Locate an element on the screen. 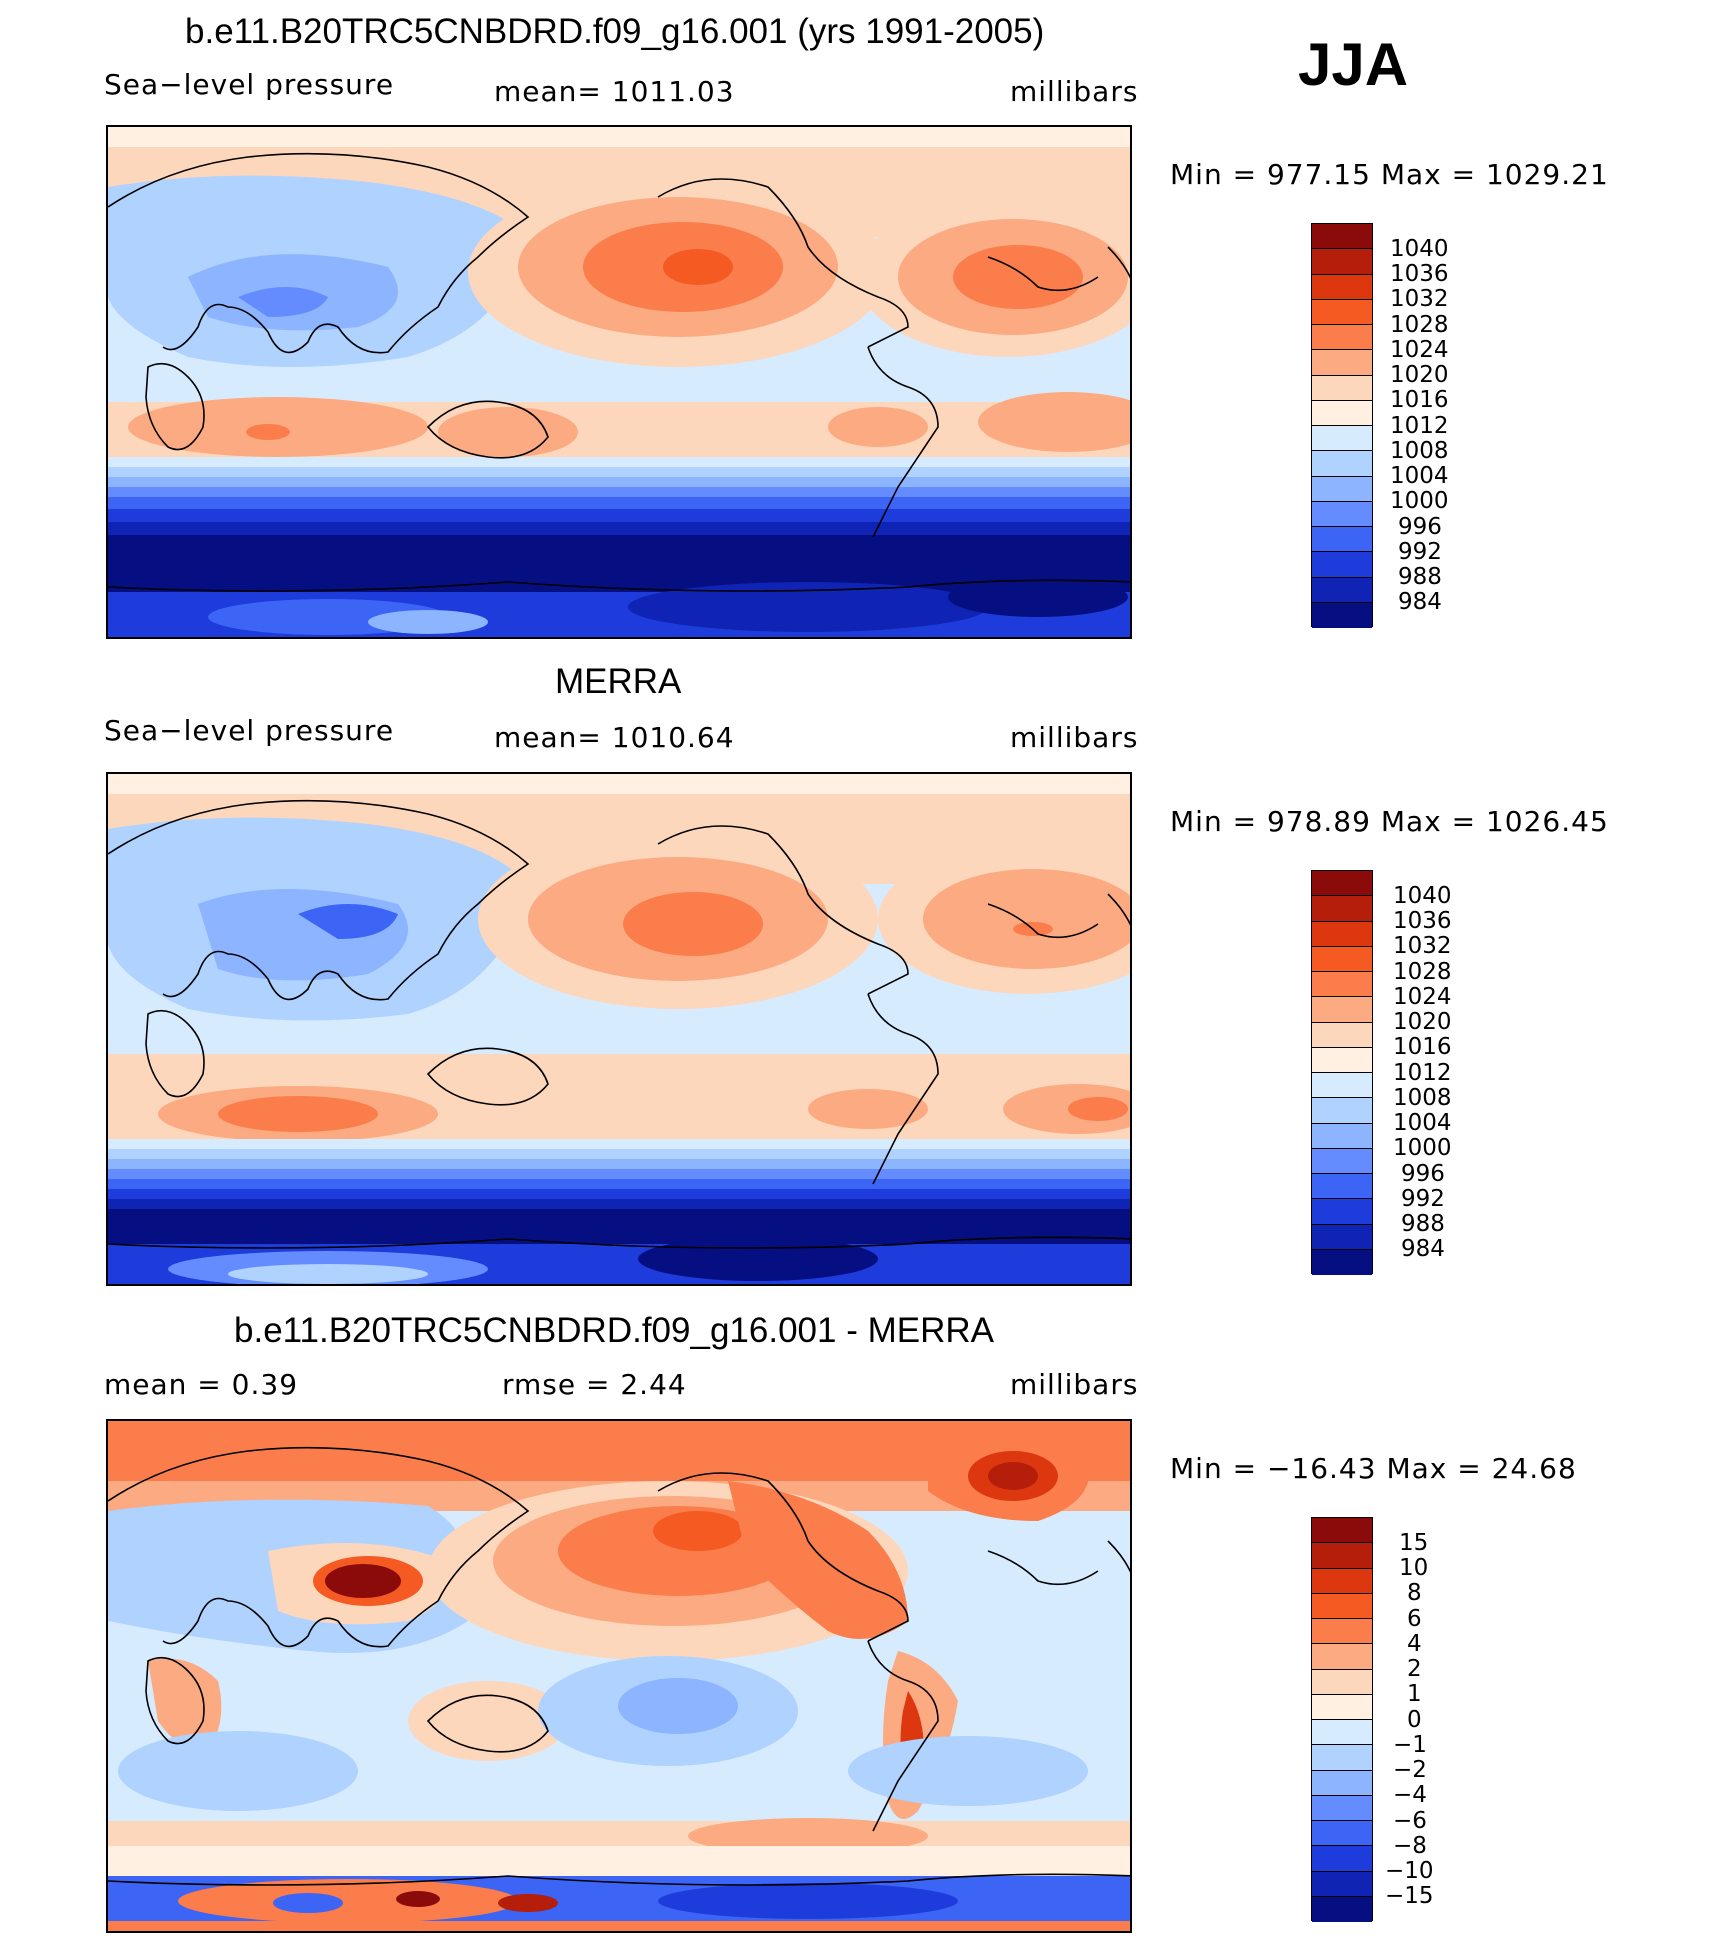  colorbar-tick: −1 is located at coordinates (1410, 1745).